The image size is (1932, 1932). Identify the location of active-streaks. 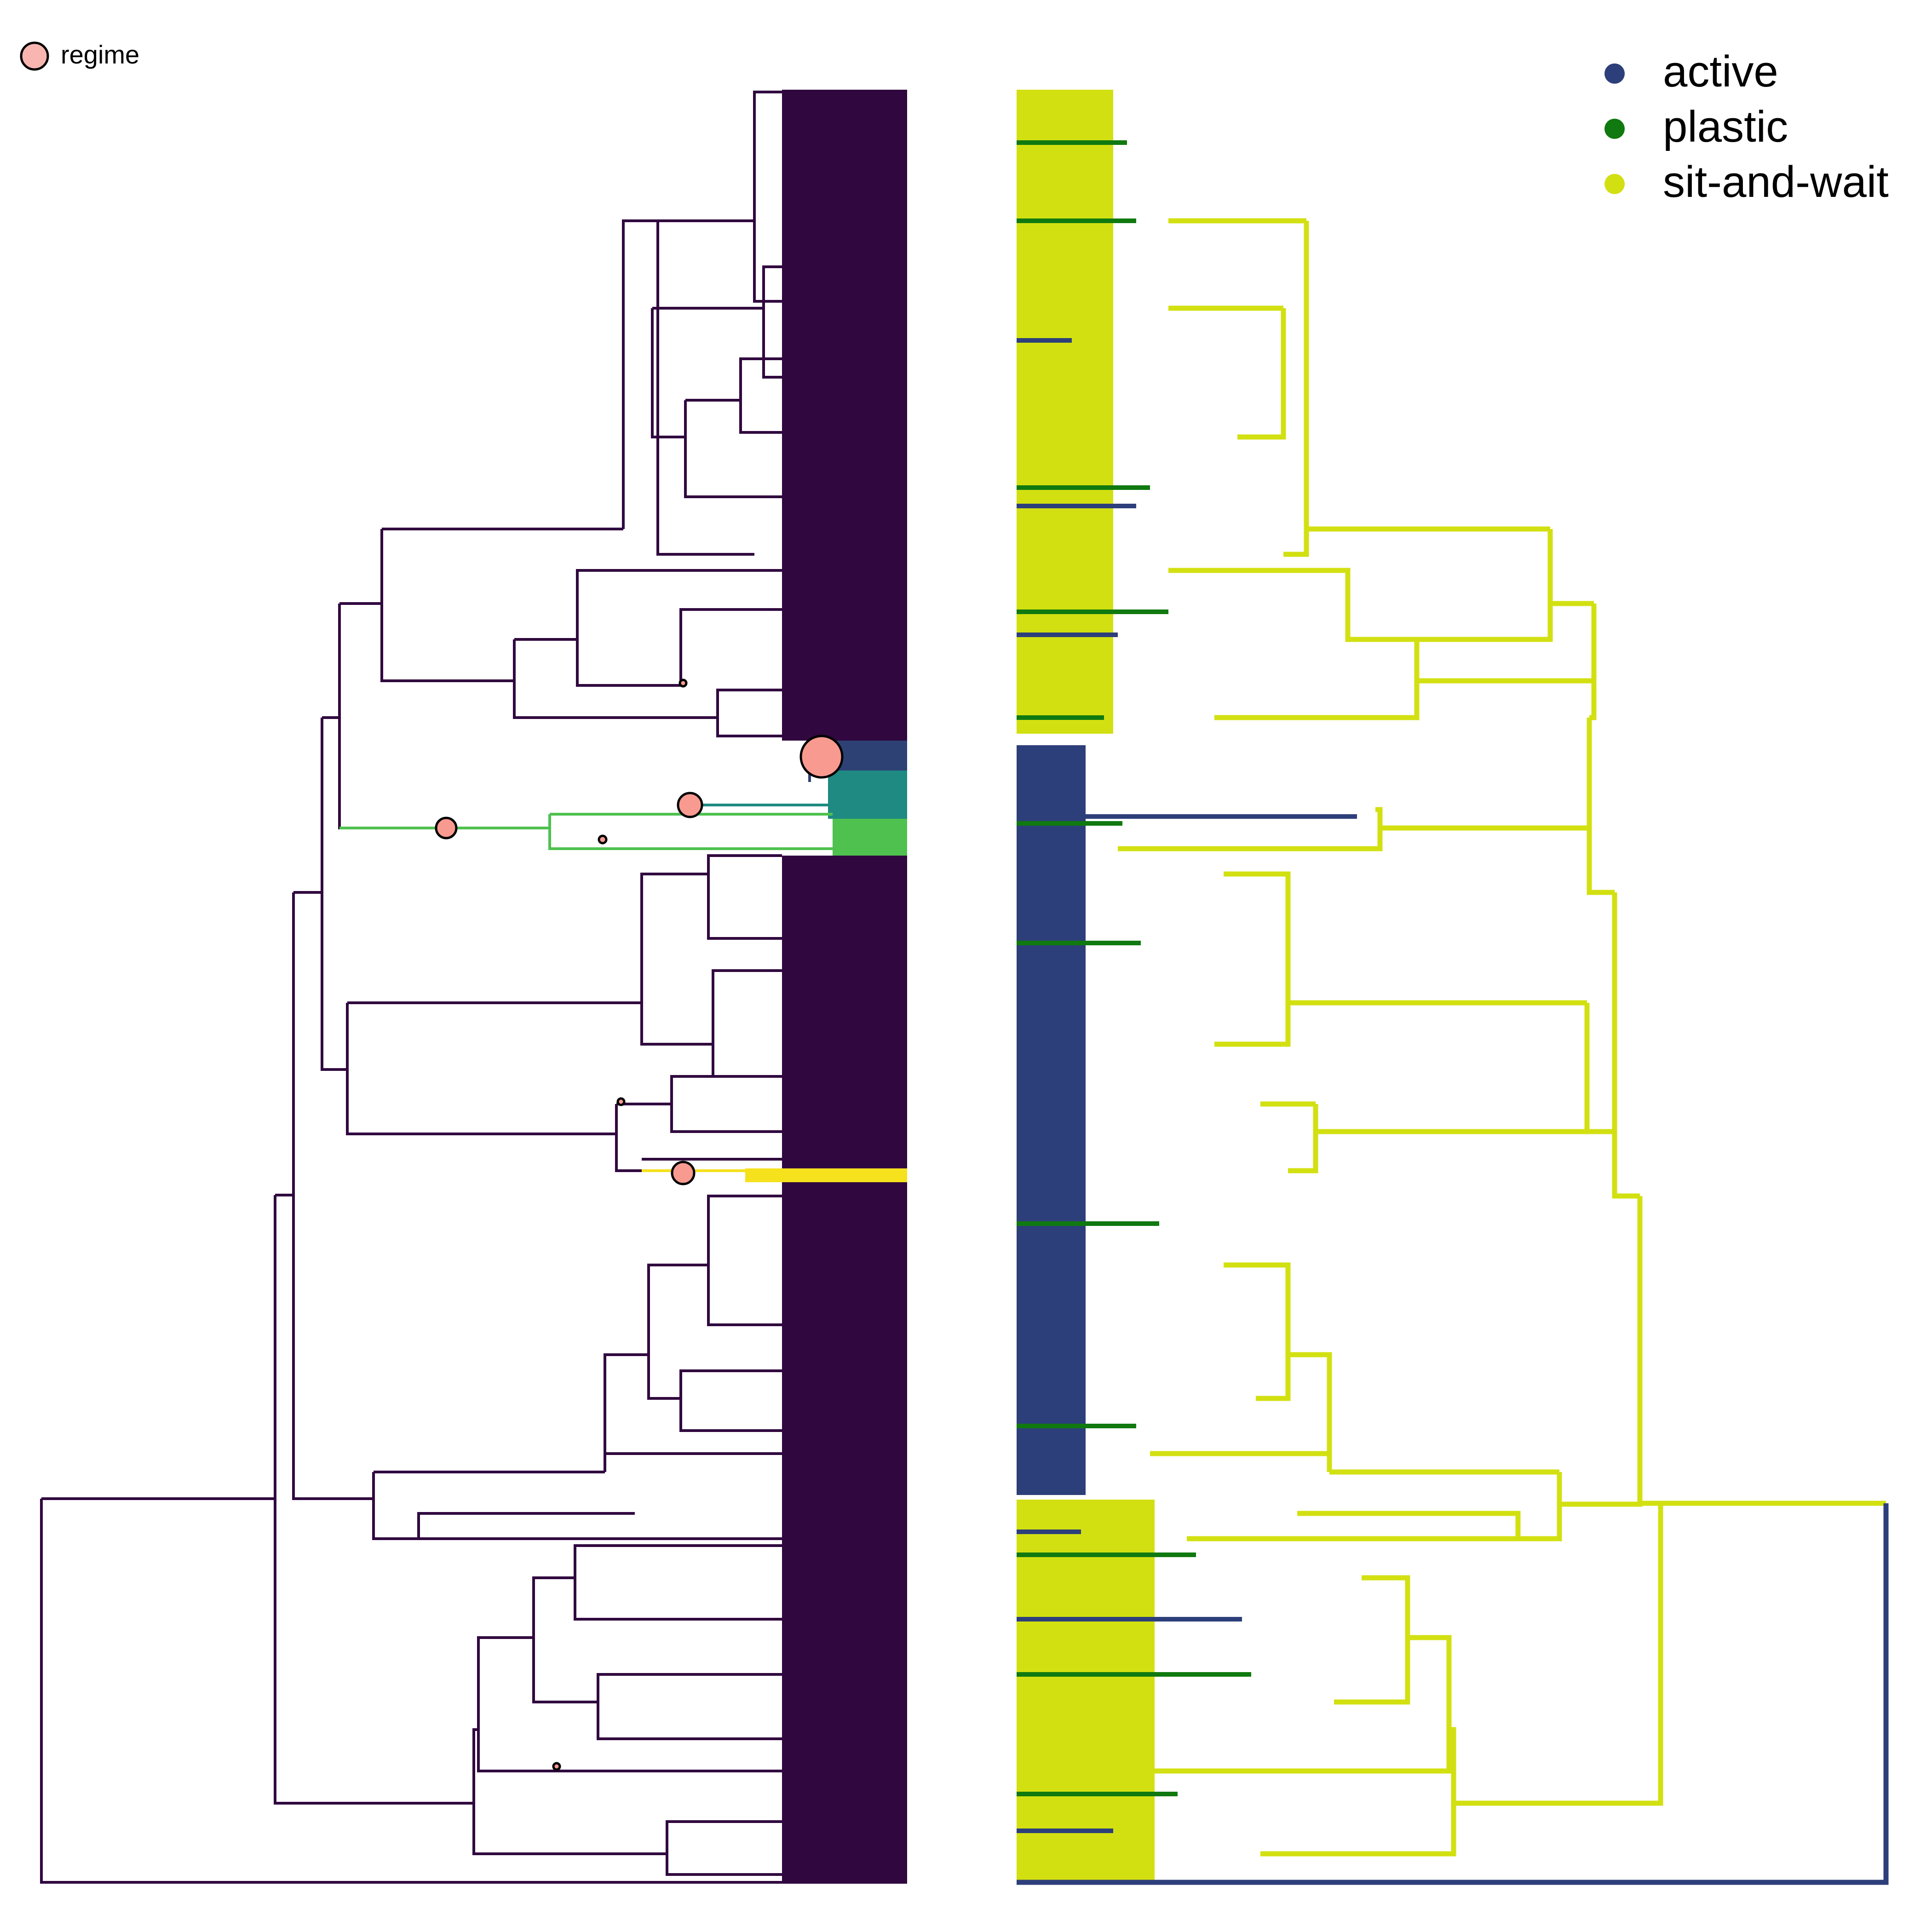
(1129, 1085).